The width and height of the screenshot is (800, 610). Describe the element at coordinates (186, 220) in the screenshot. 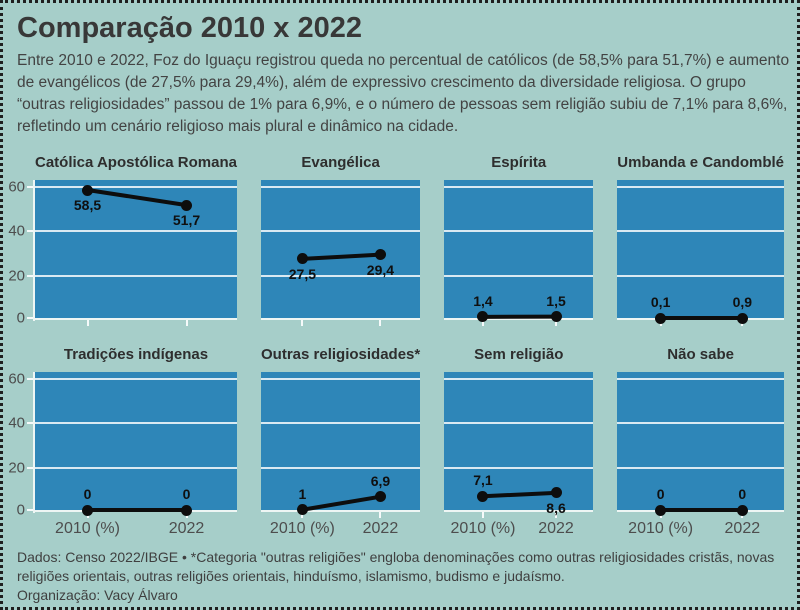

I see `value-label: 51,7` at that location.